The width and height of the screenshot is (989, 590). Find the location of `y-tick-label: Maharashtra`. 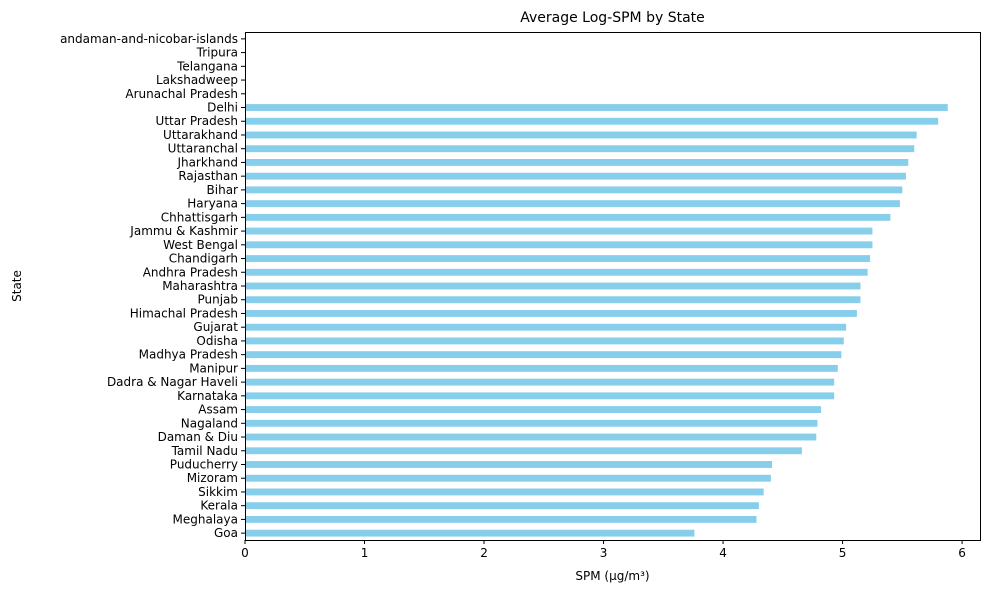

y-tick-label: Maharashtra is located at coordinates (200, 286).